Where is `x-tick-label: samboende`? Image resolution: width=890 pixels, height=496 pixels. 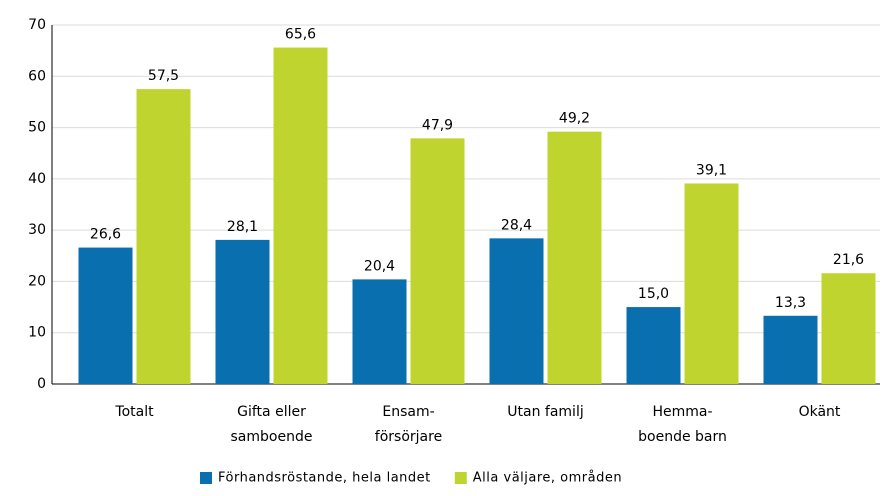
x-tick-label: samboende is located at coordinates (272, 437).